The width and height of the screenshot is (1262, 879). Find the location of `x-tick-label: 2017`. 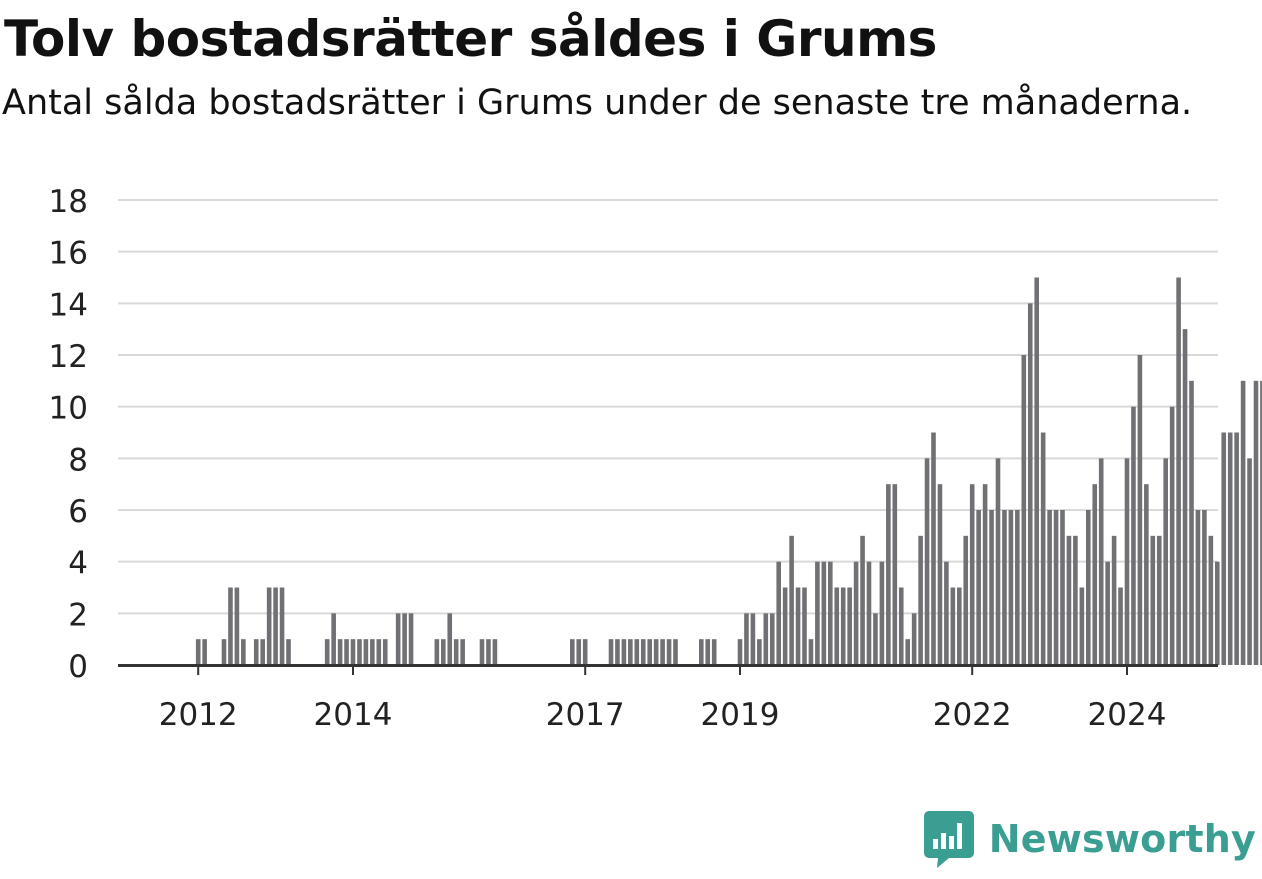

x-tick-label: 2017 is located at coordinates (585, 715).